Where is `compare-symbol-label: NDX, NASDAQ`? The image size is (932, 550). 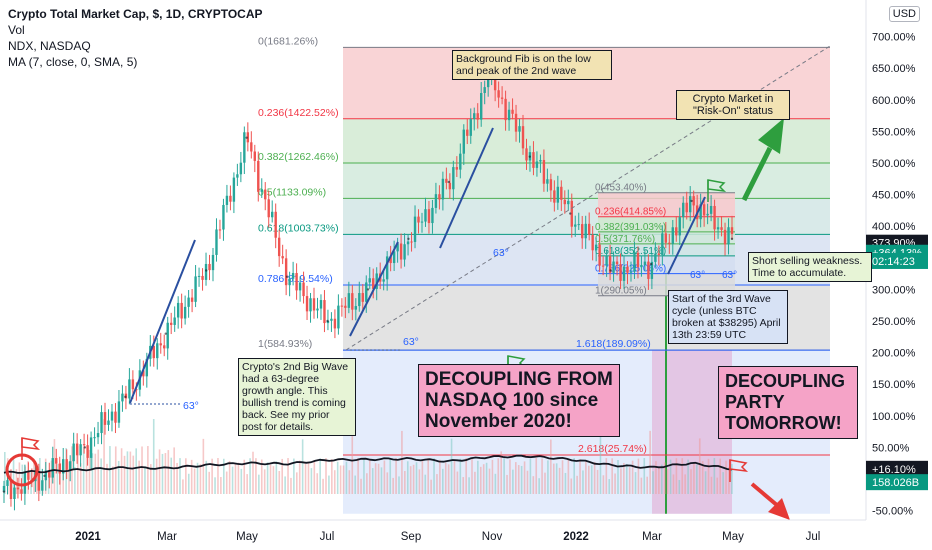 compare-symbol-label: NDX, NASDAQ is located at coordinates (49, 46).